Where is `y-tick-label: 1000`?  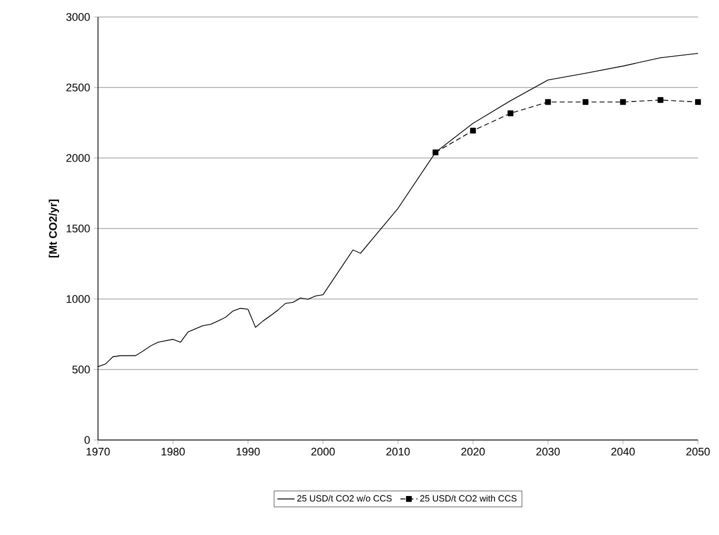
y-tick-label: 1000 is located at coordinates (78, 299).